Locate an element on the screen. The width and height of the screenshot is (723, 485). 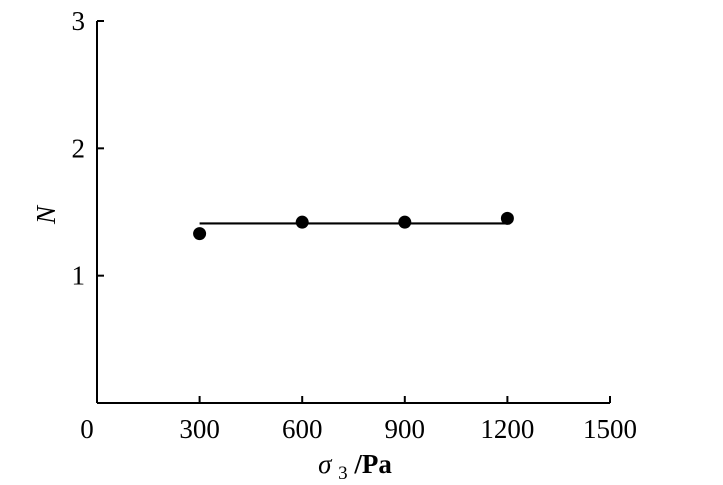
x-axis-title-subscript: 3 is located at coordinates (343, 473).